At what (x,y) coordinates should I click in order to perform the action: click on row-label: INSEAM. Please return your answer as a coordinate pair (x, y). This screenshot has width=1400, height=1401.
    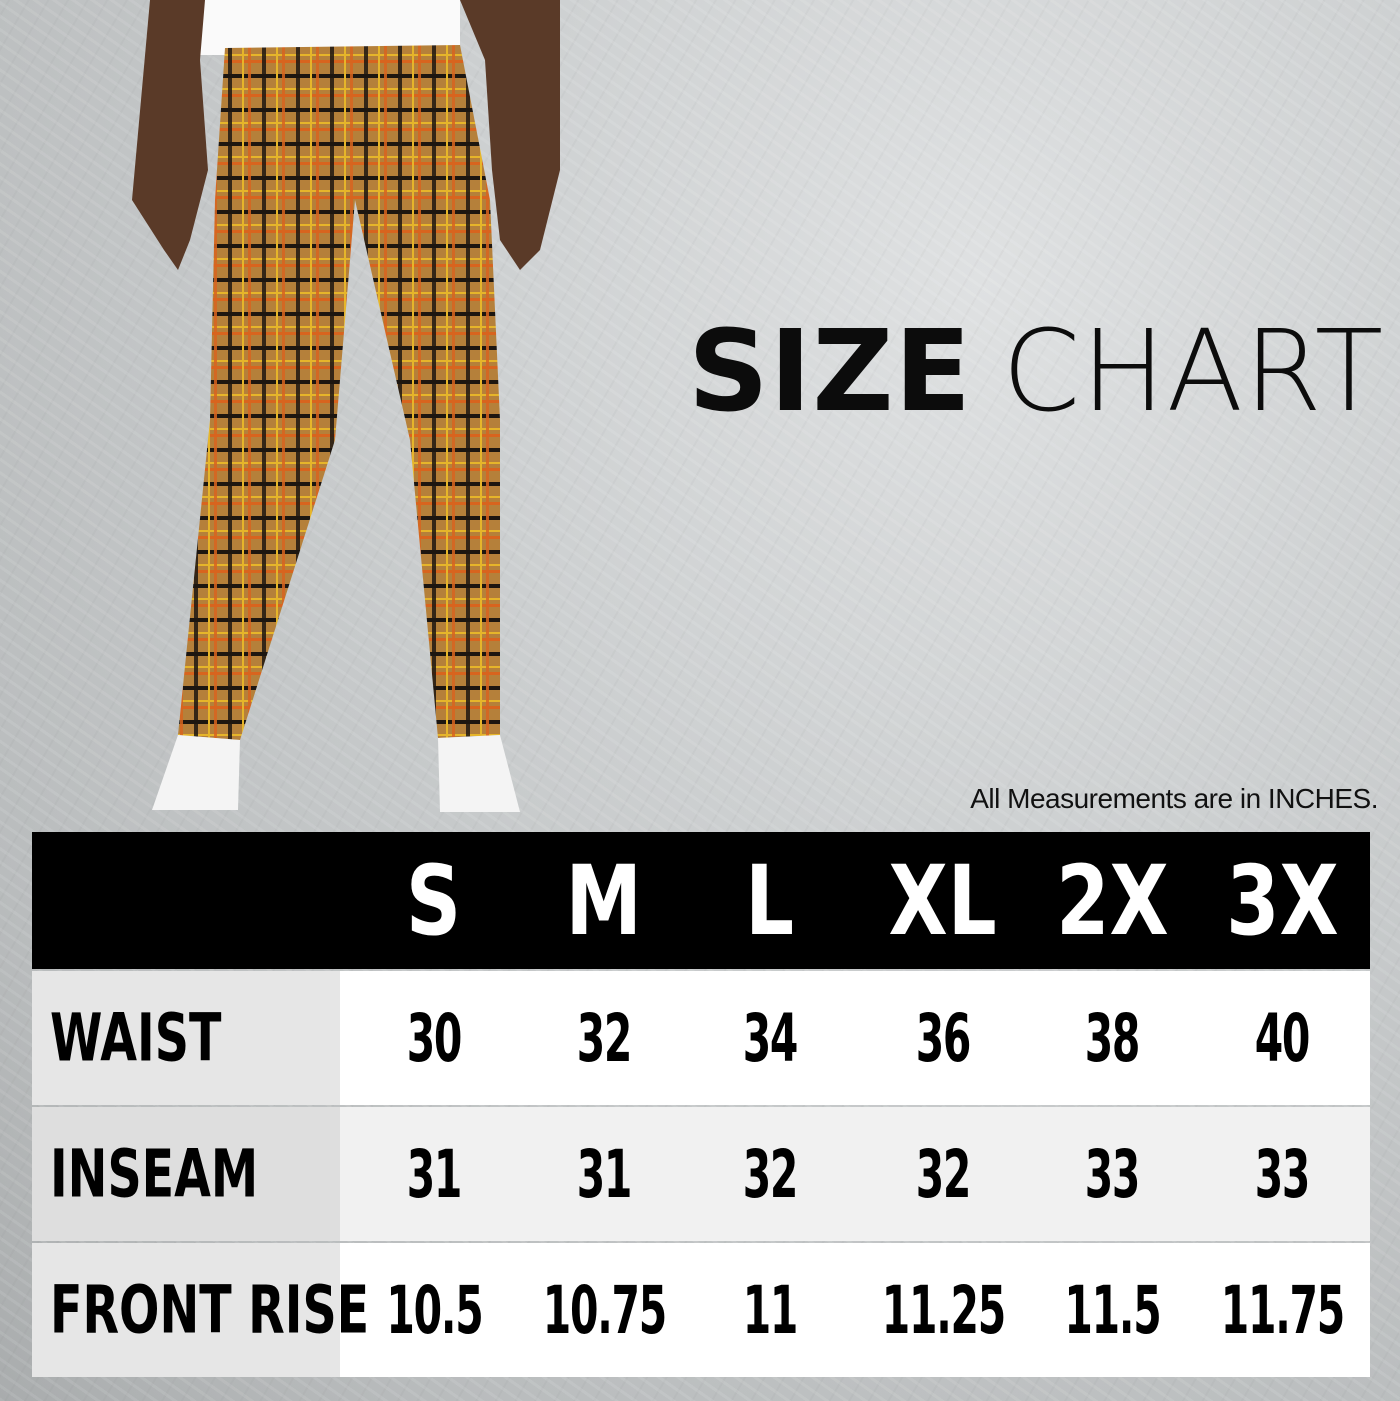
    Looking at the image, I should click on (186, 1174).